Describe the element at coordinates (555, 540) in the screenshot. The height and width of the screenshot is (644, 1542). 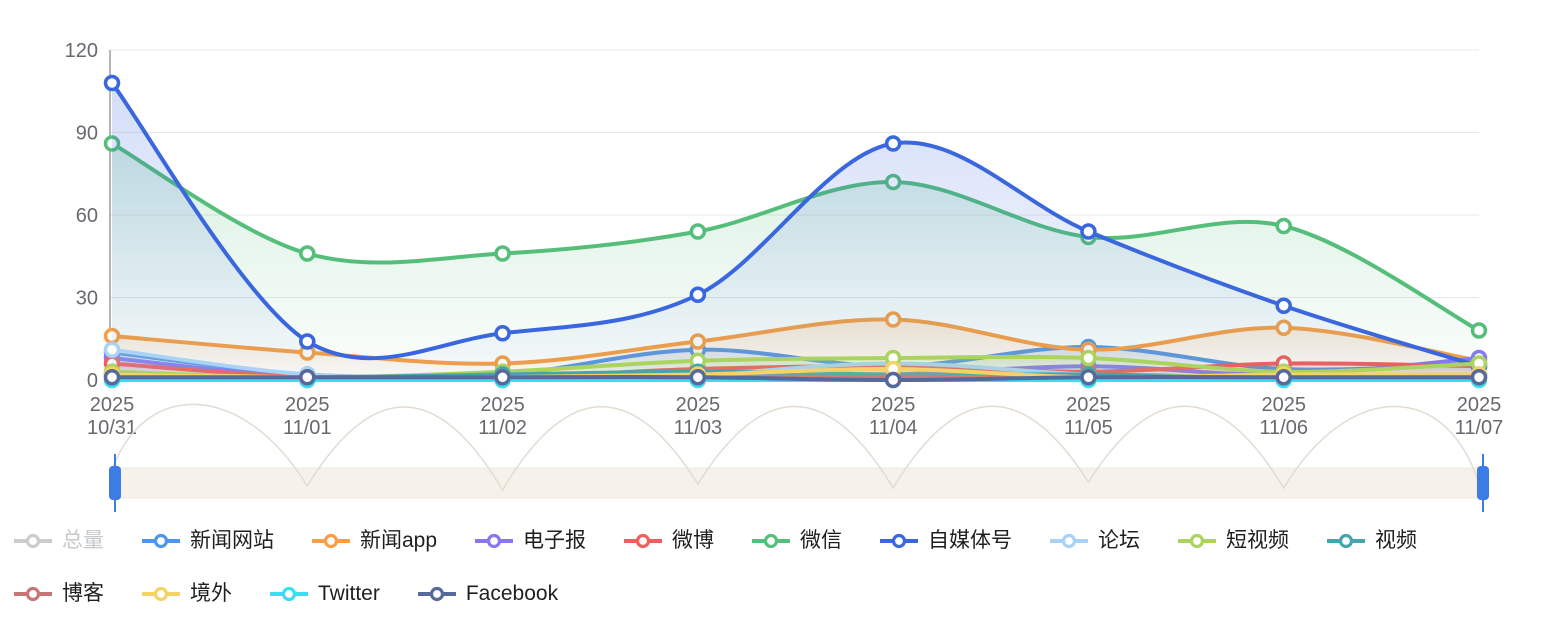
I see `legend-label-dianzibao: 电子报` at that location.